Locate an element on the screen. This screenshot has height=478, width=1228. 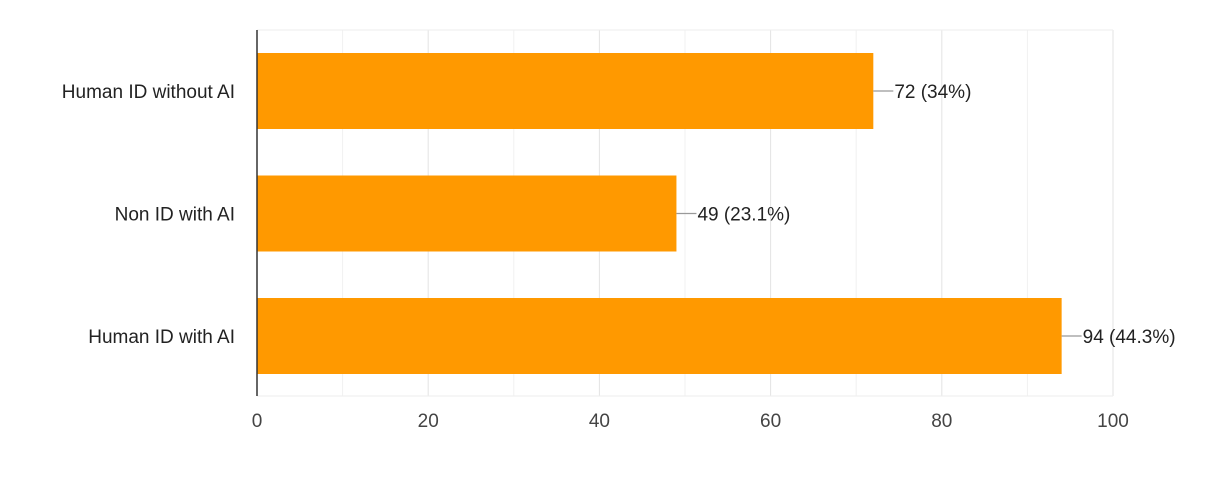
x-tick-label: 80 is located at coordinates (941, 421).